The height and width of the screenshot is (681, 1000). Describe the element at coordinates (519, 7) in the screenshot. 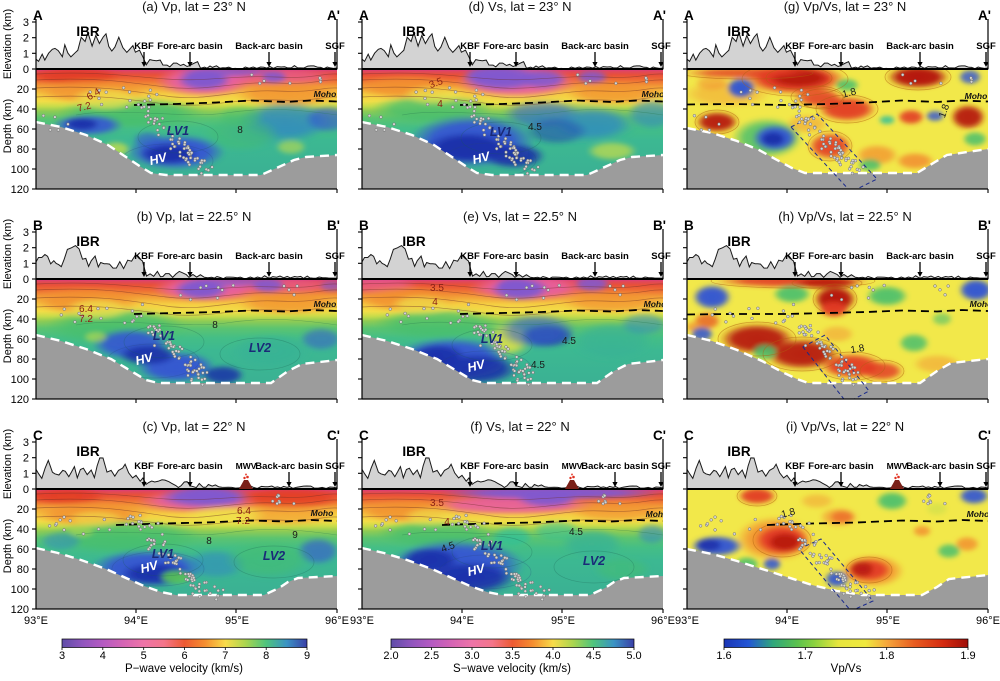

I see `svg-text: (d) Vs, lat = 23° N` at that location.